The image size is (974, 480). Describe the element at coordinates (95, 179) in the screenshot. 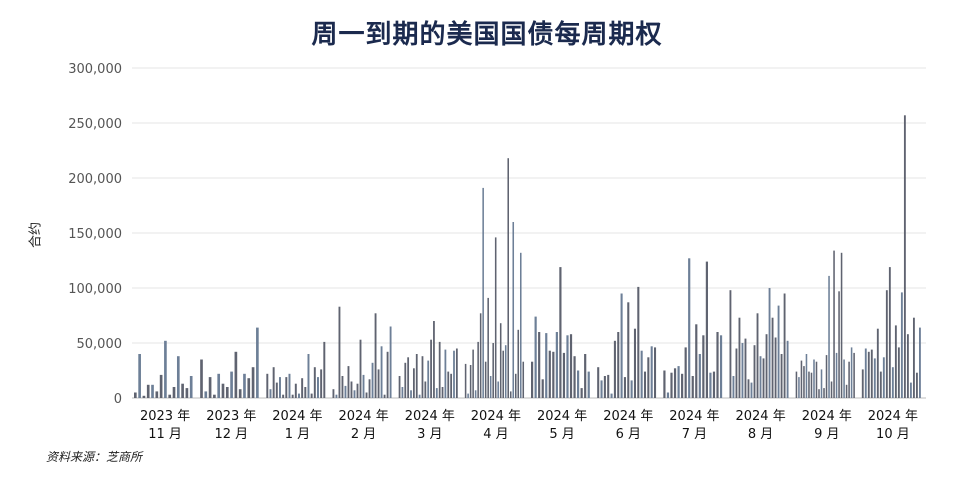

I see `y-tick-label: 200,000` at that location.